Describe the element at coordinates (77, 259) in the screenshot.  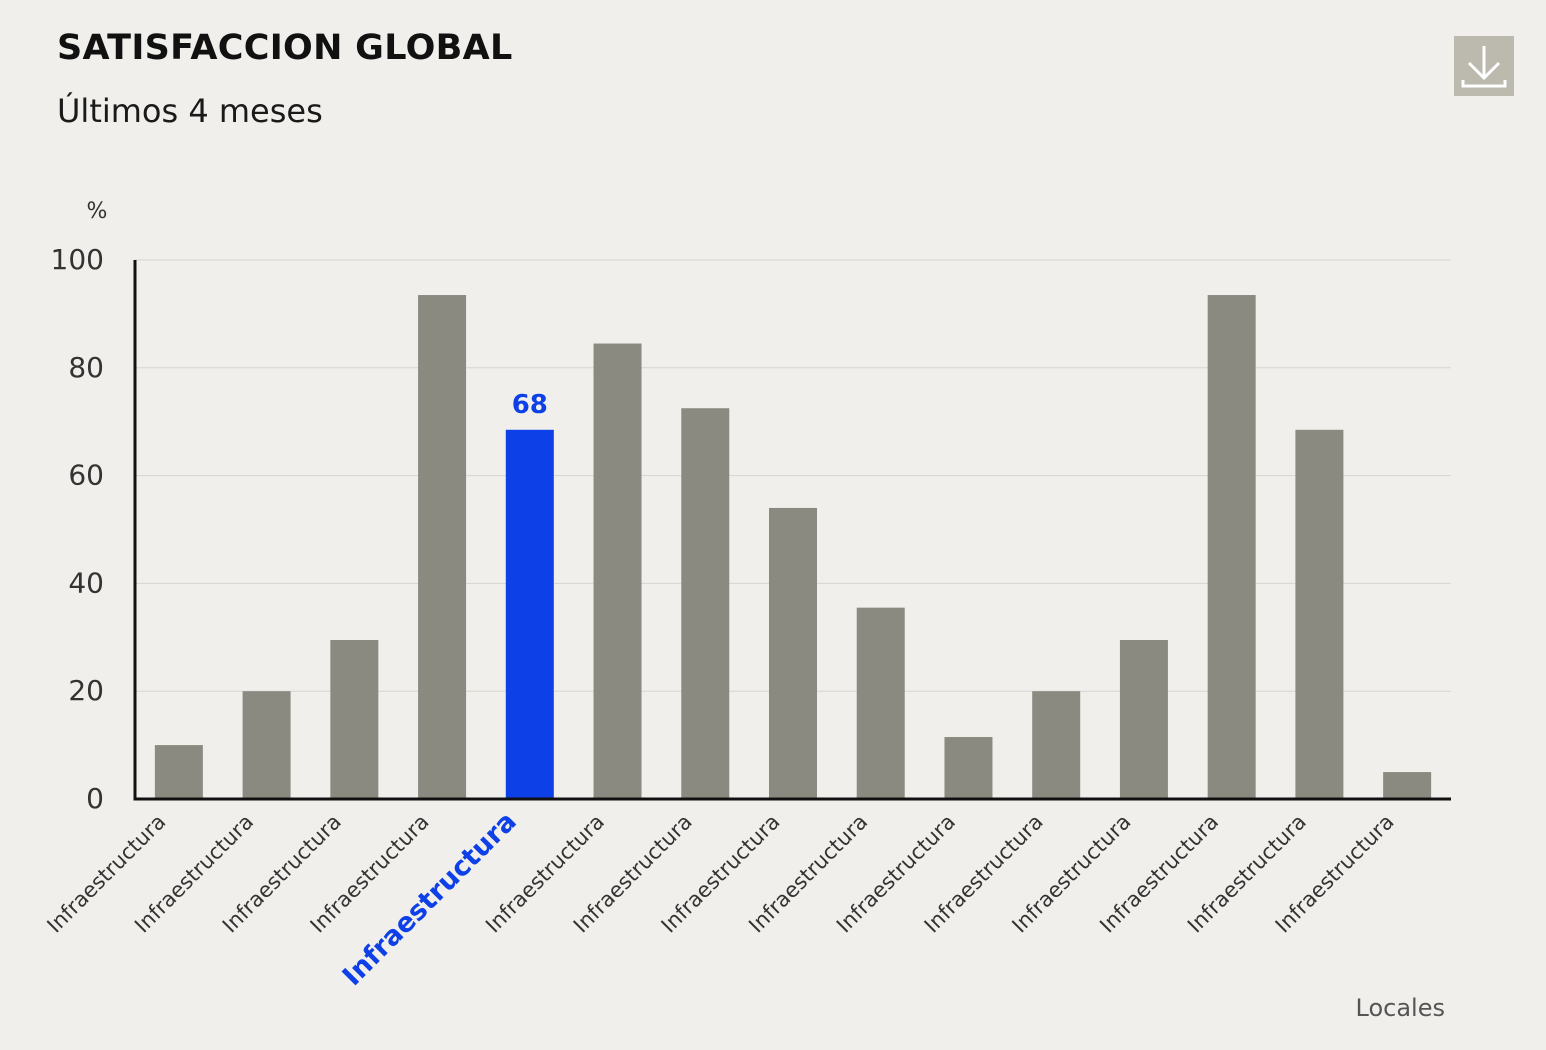
I see `y-tick-label: 100` at that location.